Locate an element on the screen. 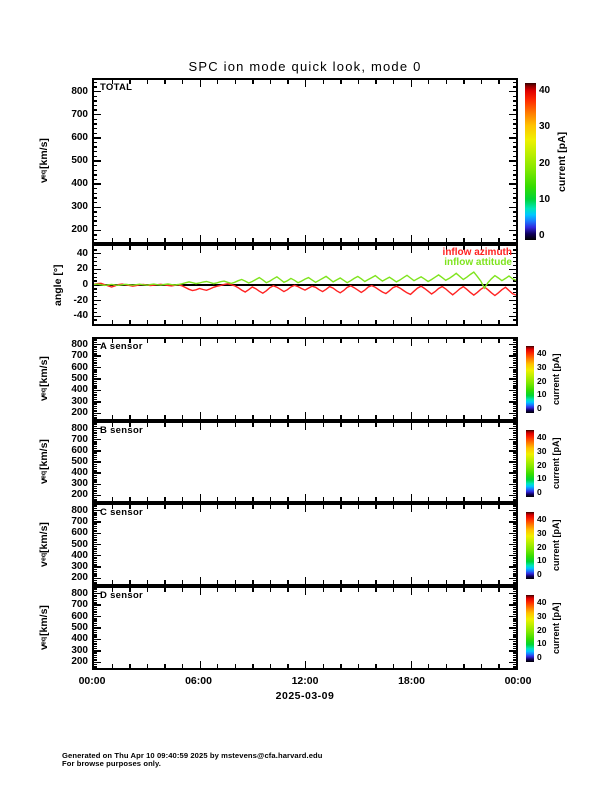  colorbar-d is located at coordinates (530, 628).